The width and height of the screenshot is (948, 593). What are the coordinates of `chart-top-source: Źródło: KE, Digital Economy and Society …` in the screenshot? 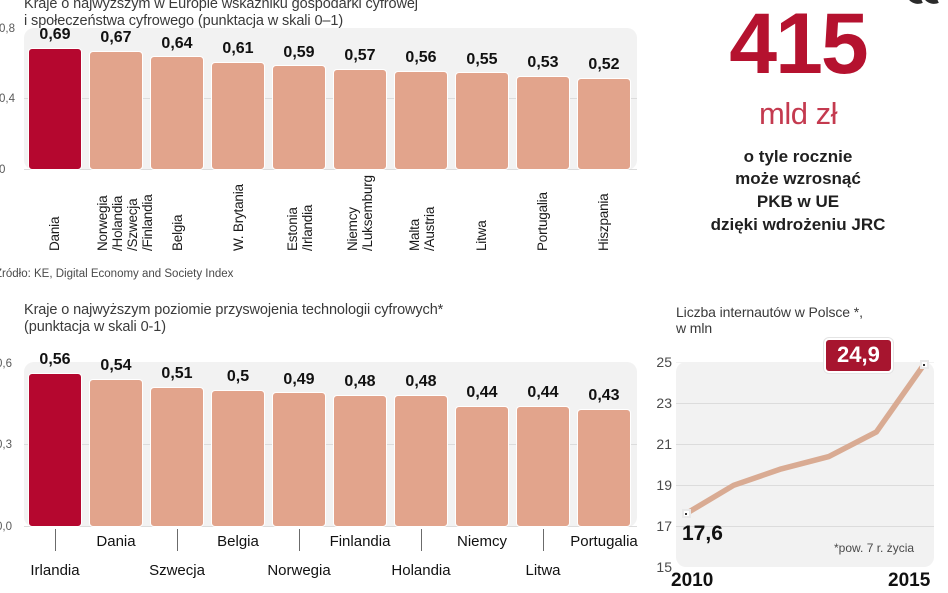 It's located at (117, 274).